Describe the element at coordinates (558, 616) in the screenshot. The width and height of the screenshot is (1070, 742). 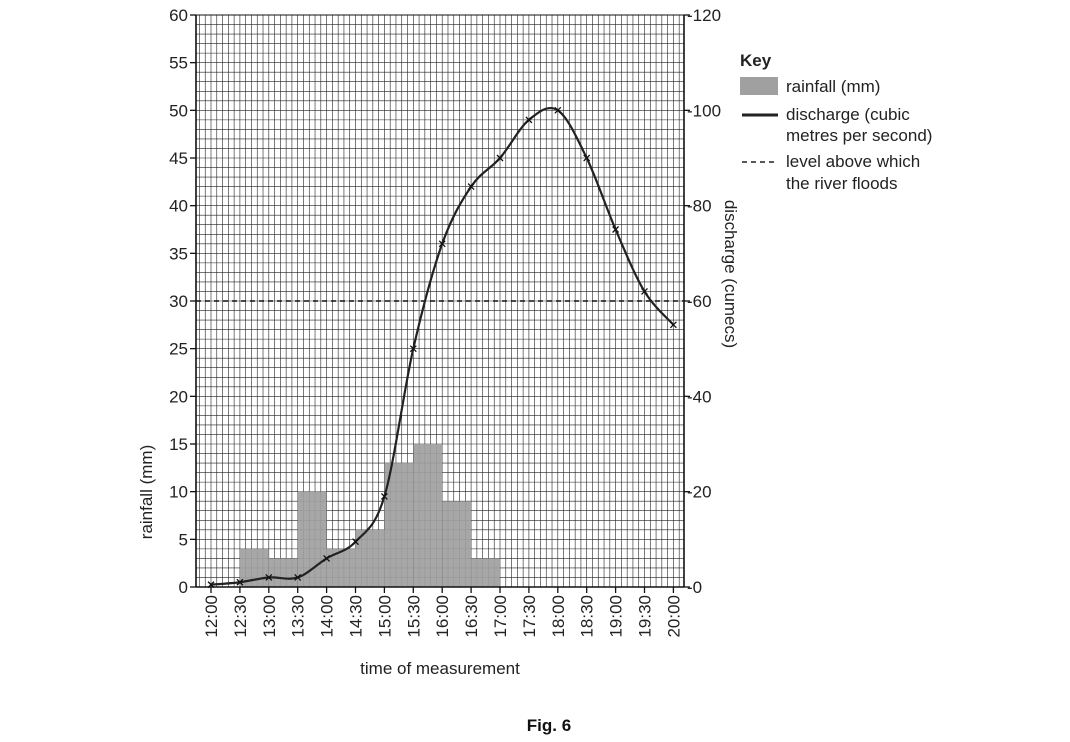
I see `x-tick-label: 18:00` at that location.